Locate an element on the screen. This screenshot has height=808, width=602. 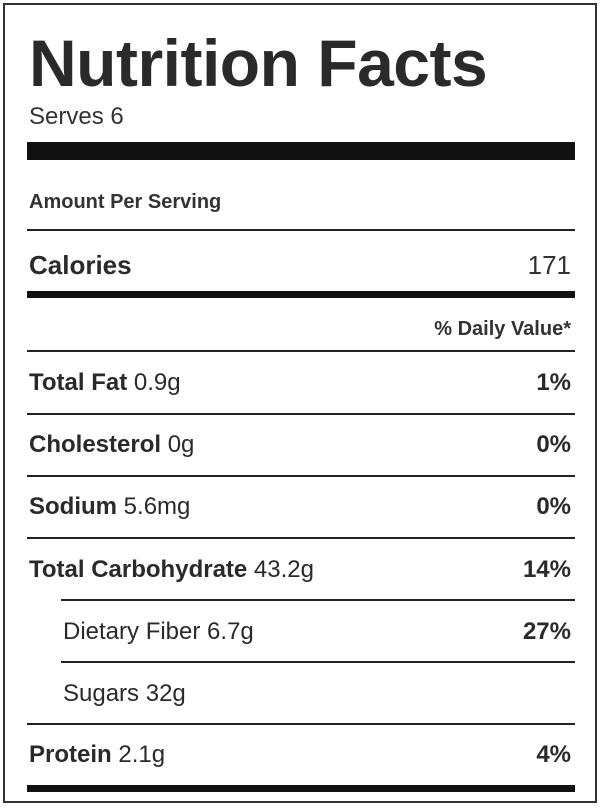
nutrient-row-sodium: Sodium 5.6mg is located at coordinates (109, 507).